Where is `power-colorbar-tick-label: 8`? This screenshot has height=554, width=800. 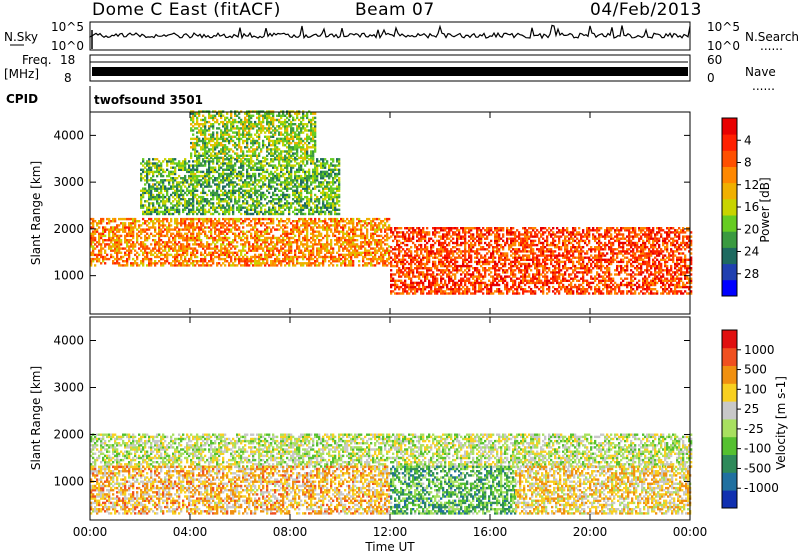
power-colorbar-tick-label: 8 is located at coordinates (748, 163).